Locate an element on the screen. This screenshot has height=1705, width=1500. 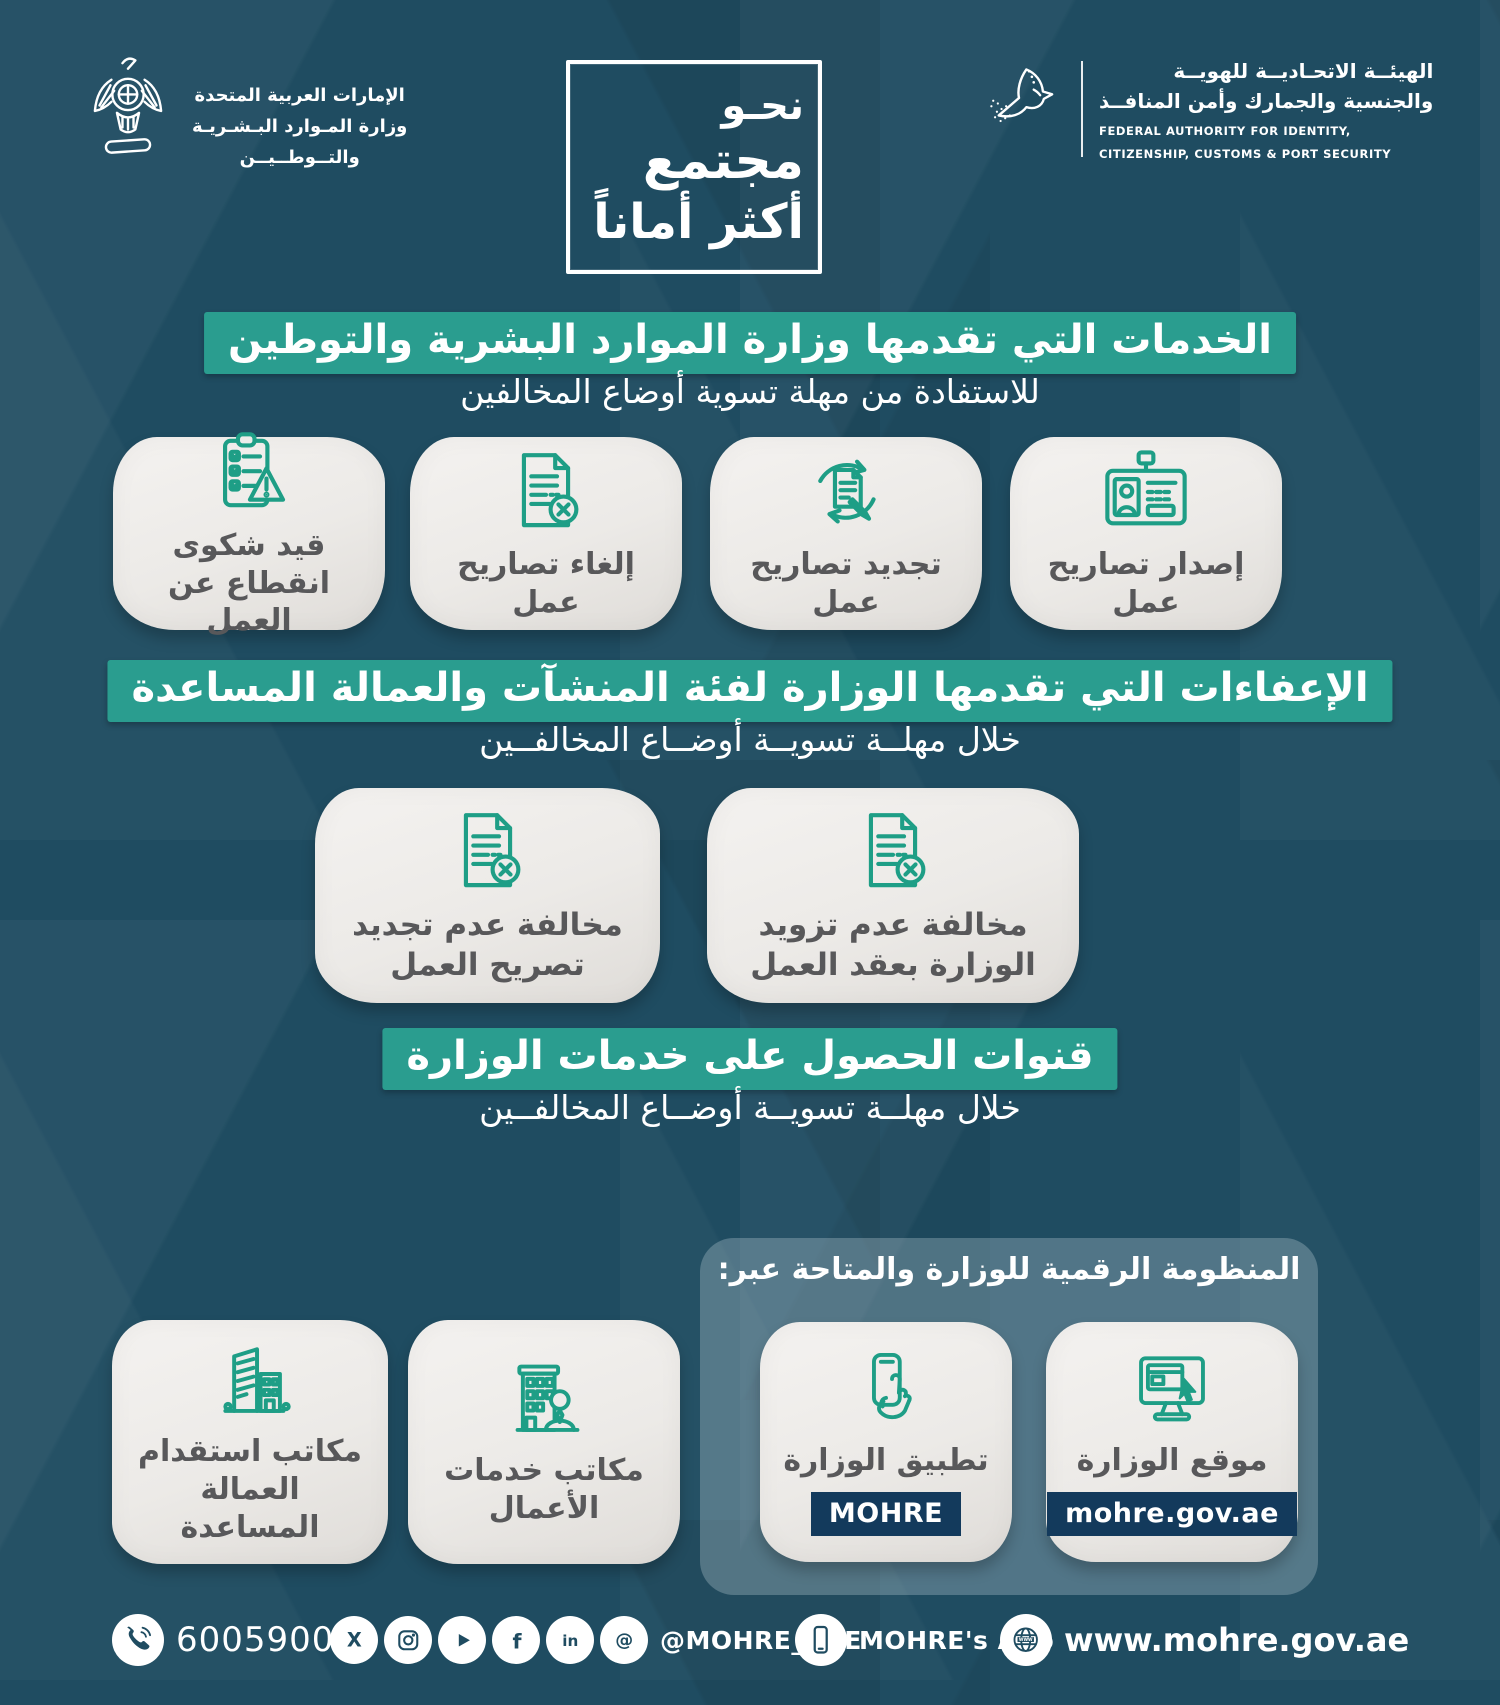
threads-icon: @ is located at coordinates (624, 1640).